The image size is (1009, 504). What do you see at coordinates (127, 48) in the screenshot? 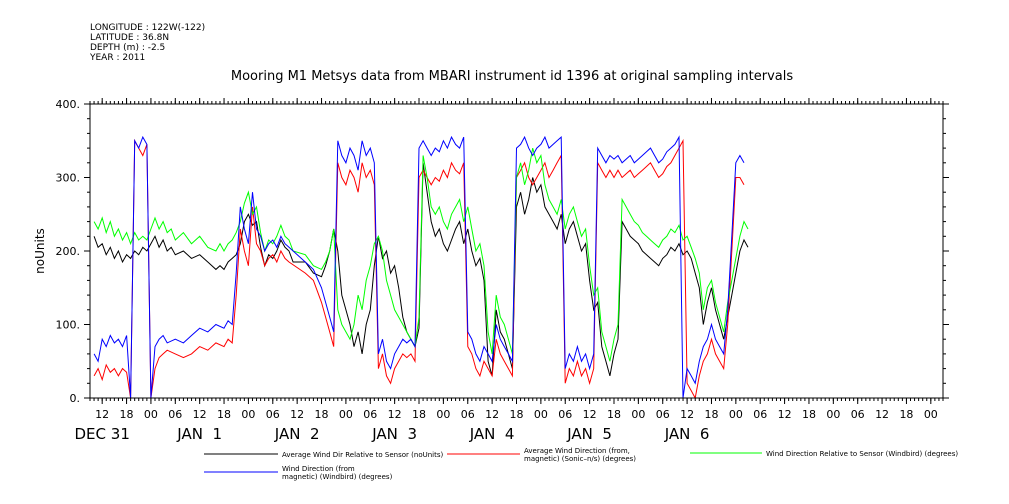
I see `depth-label: DEPTH (m) : -2.5` at bounding box center [127, 48].